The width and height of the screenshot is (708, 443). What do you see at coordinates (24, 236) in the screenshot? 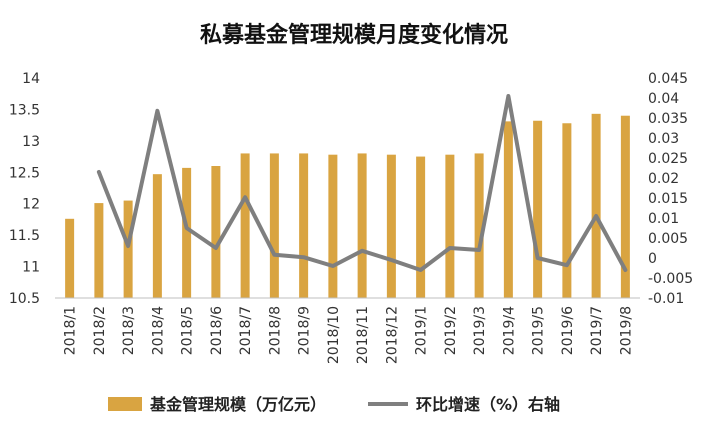
I see `left-y-tick-label: 11.5` at bounding box center [24, 236].